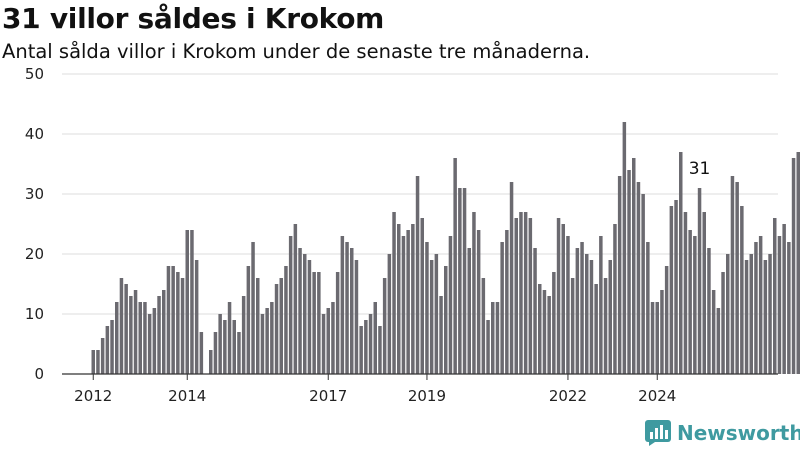 Image resolution: width=800 pixels, height=450 pixels. What do you see at coordinates (34, 314) in the screenshot?
I see `y-tick-label: 10` at bounding box center [34, 314].